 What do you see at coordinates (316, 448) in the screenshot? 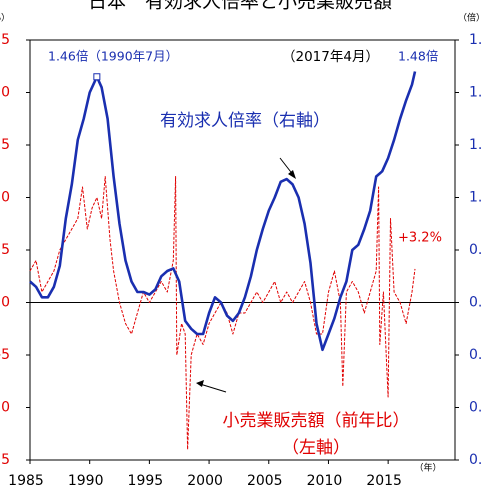
I see `annotation: （左軸）` at bounding box center [316, 448].